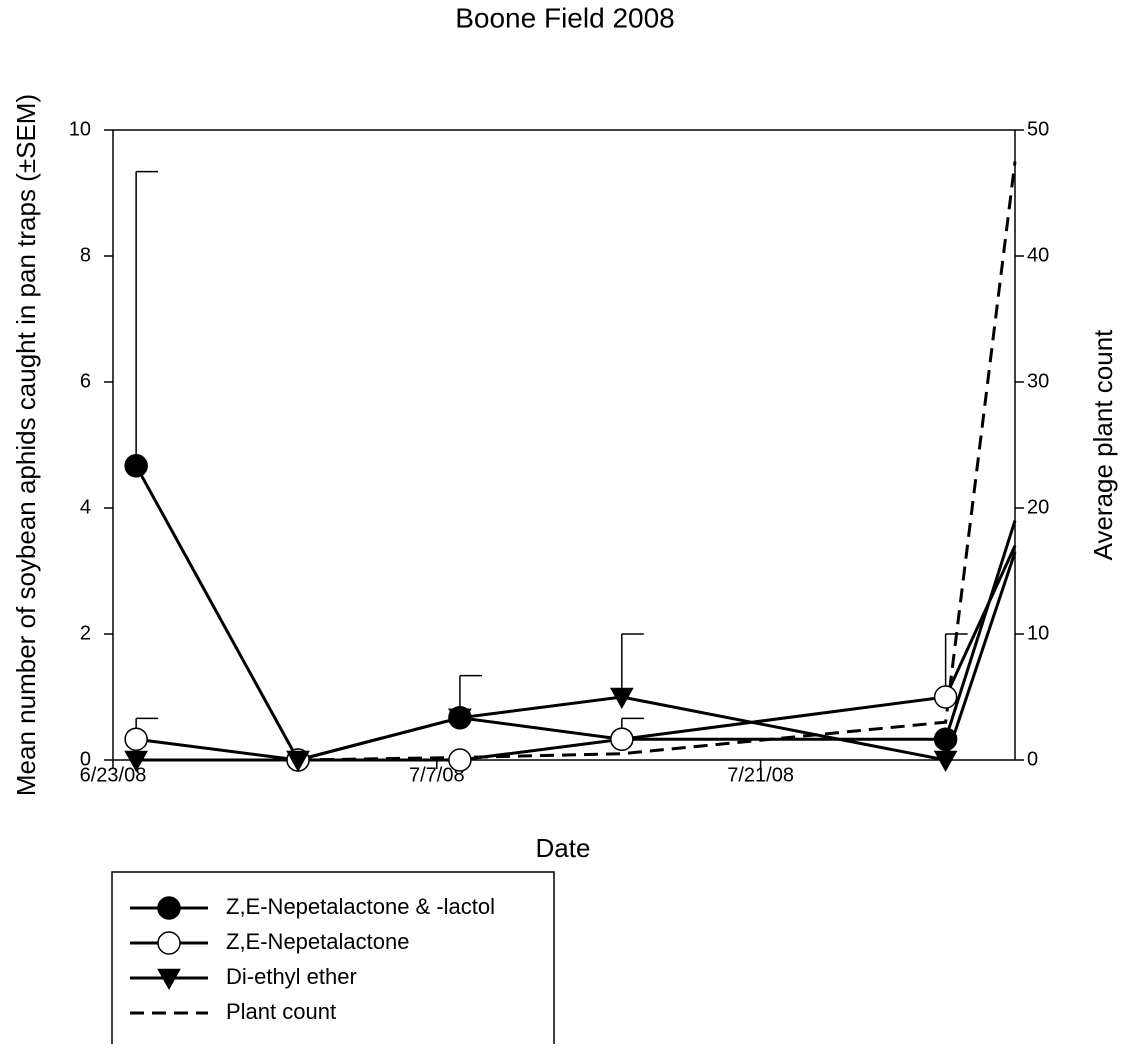 This screenshot has height=1049, width=1133. Describe the element at coordinates (1038, 381) in the screenshot. I see `y2-tick-label: 30` at that location.